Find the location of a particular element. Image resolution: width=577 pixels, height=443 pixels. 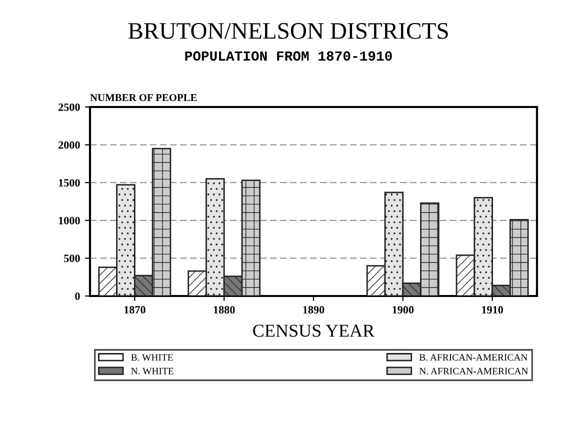

y-tick-label: 500 is located at coordinates (72, 258).